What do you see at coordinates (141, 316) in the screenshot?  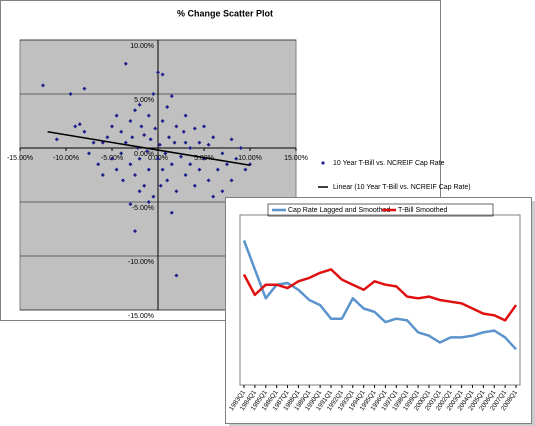 I see `y-tick-label: -15.00%` at bounding box center [141, 316].